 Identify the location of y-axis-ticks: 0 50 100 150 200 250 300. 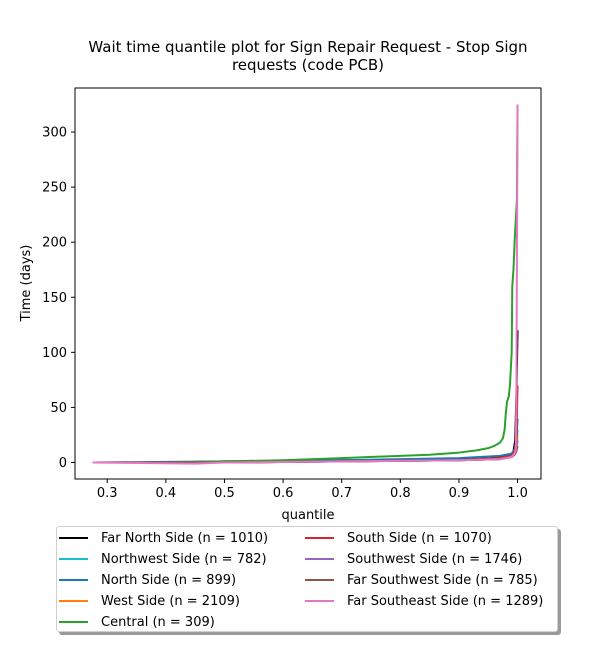
(58, 298).